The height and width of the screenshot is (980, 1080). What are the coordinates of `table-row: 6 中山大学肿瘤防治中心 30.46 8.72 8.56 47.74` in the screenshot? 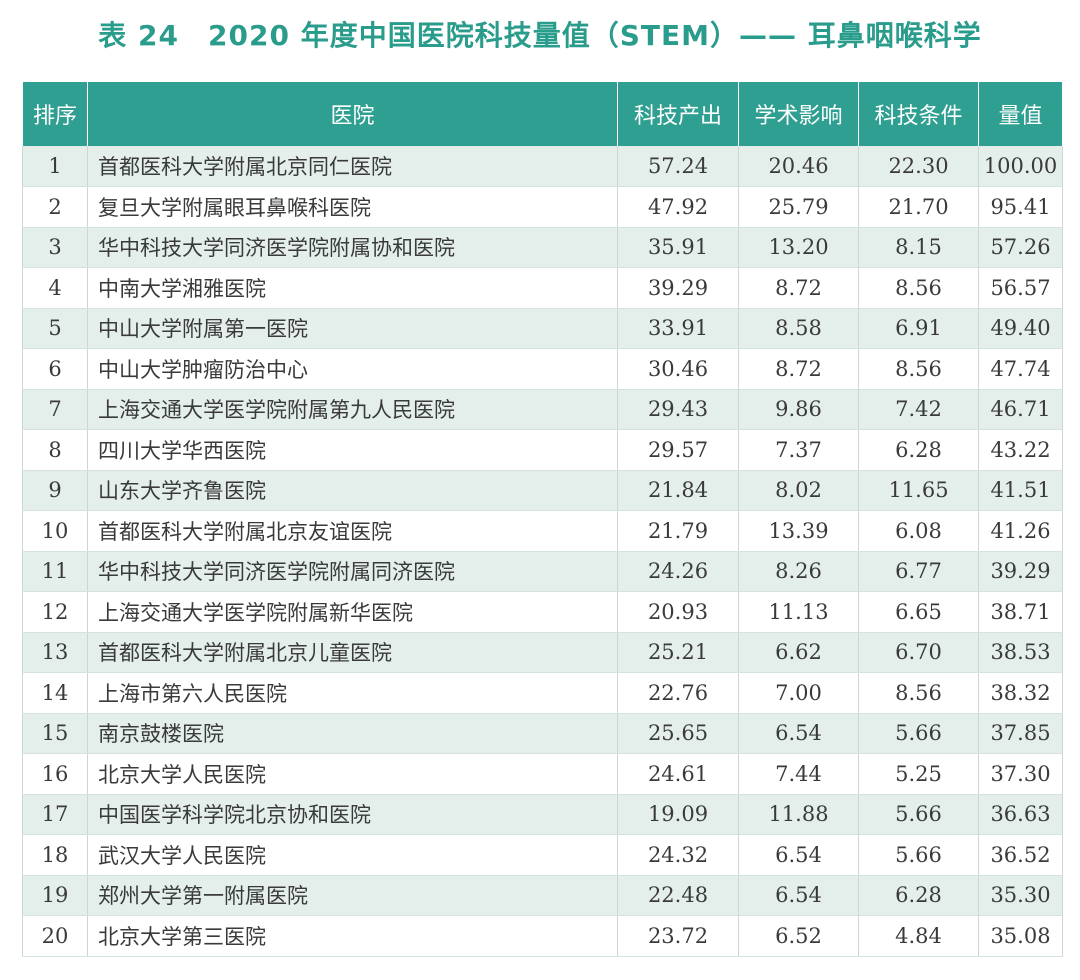 It's located at (542, 369).